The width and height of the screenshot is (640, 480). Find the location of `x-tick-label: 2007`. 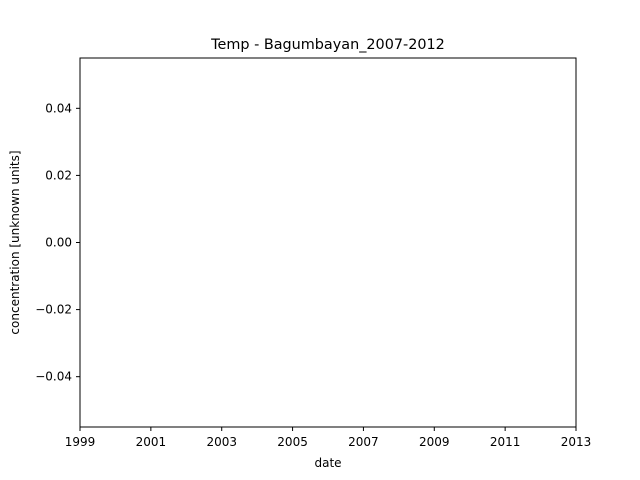

x-tick-label: 2007 is located at coordinates (363, 442).